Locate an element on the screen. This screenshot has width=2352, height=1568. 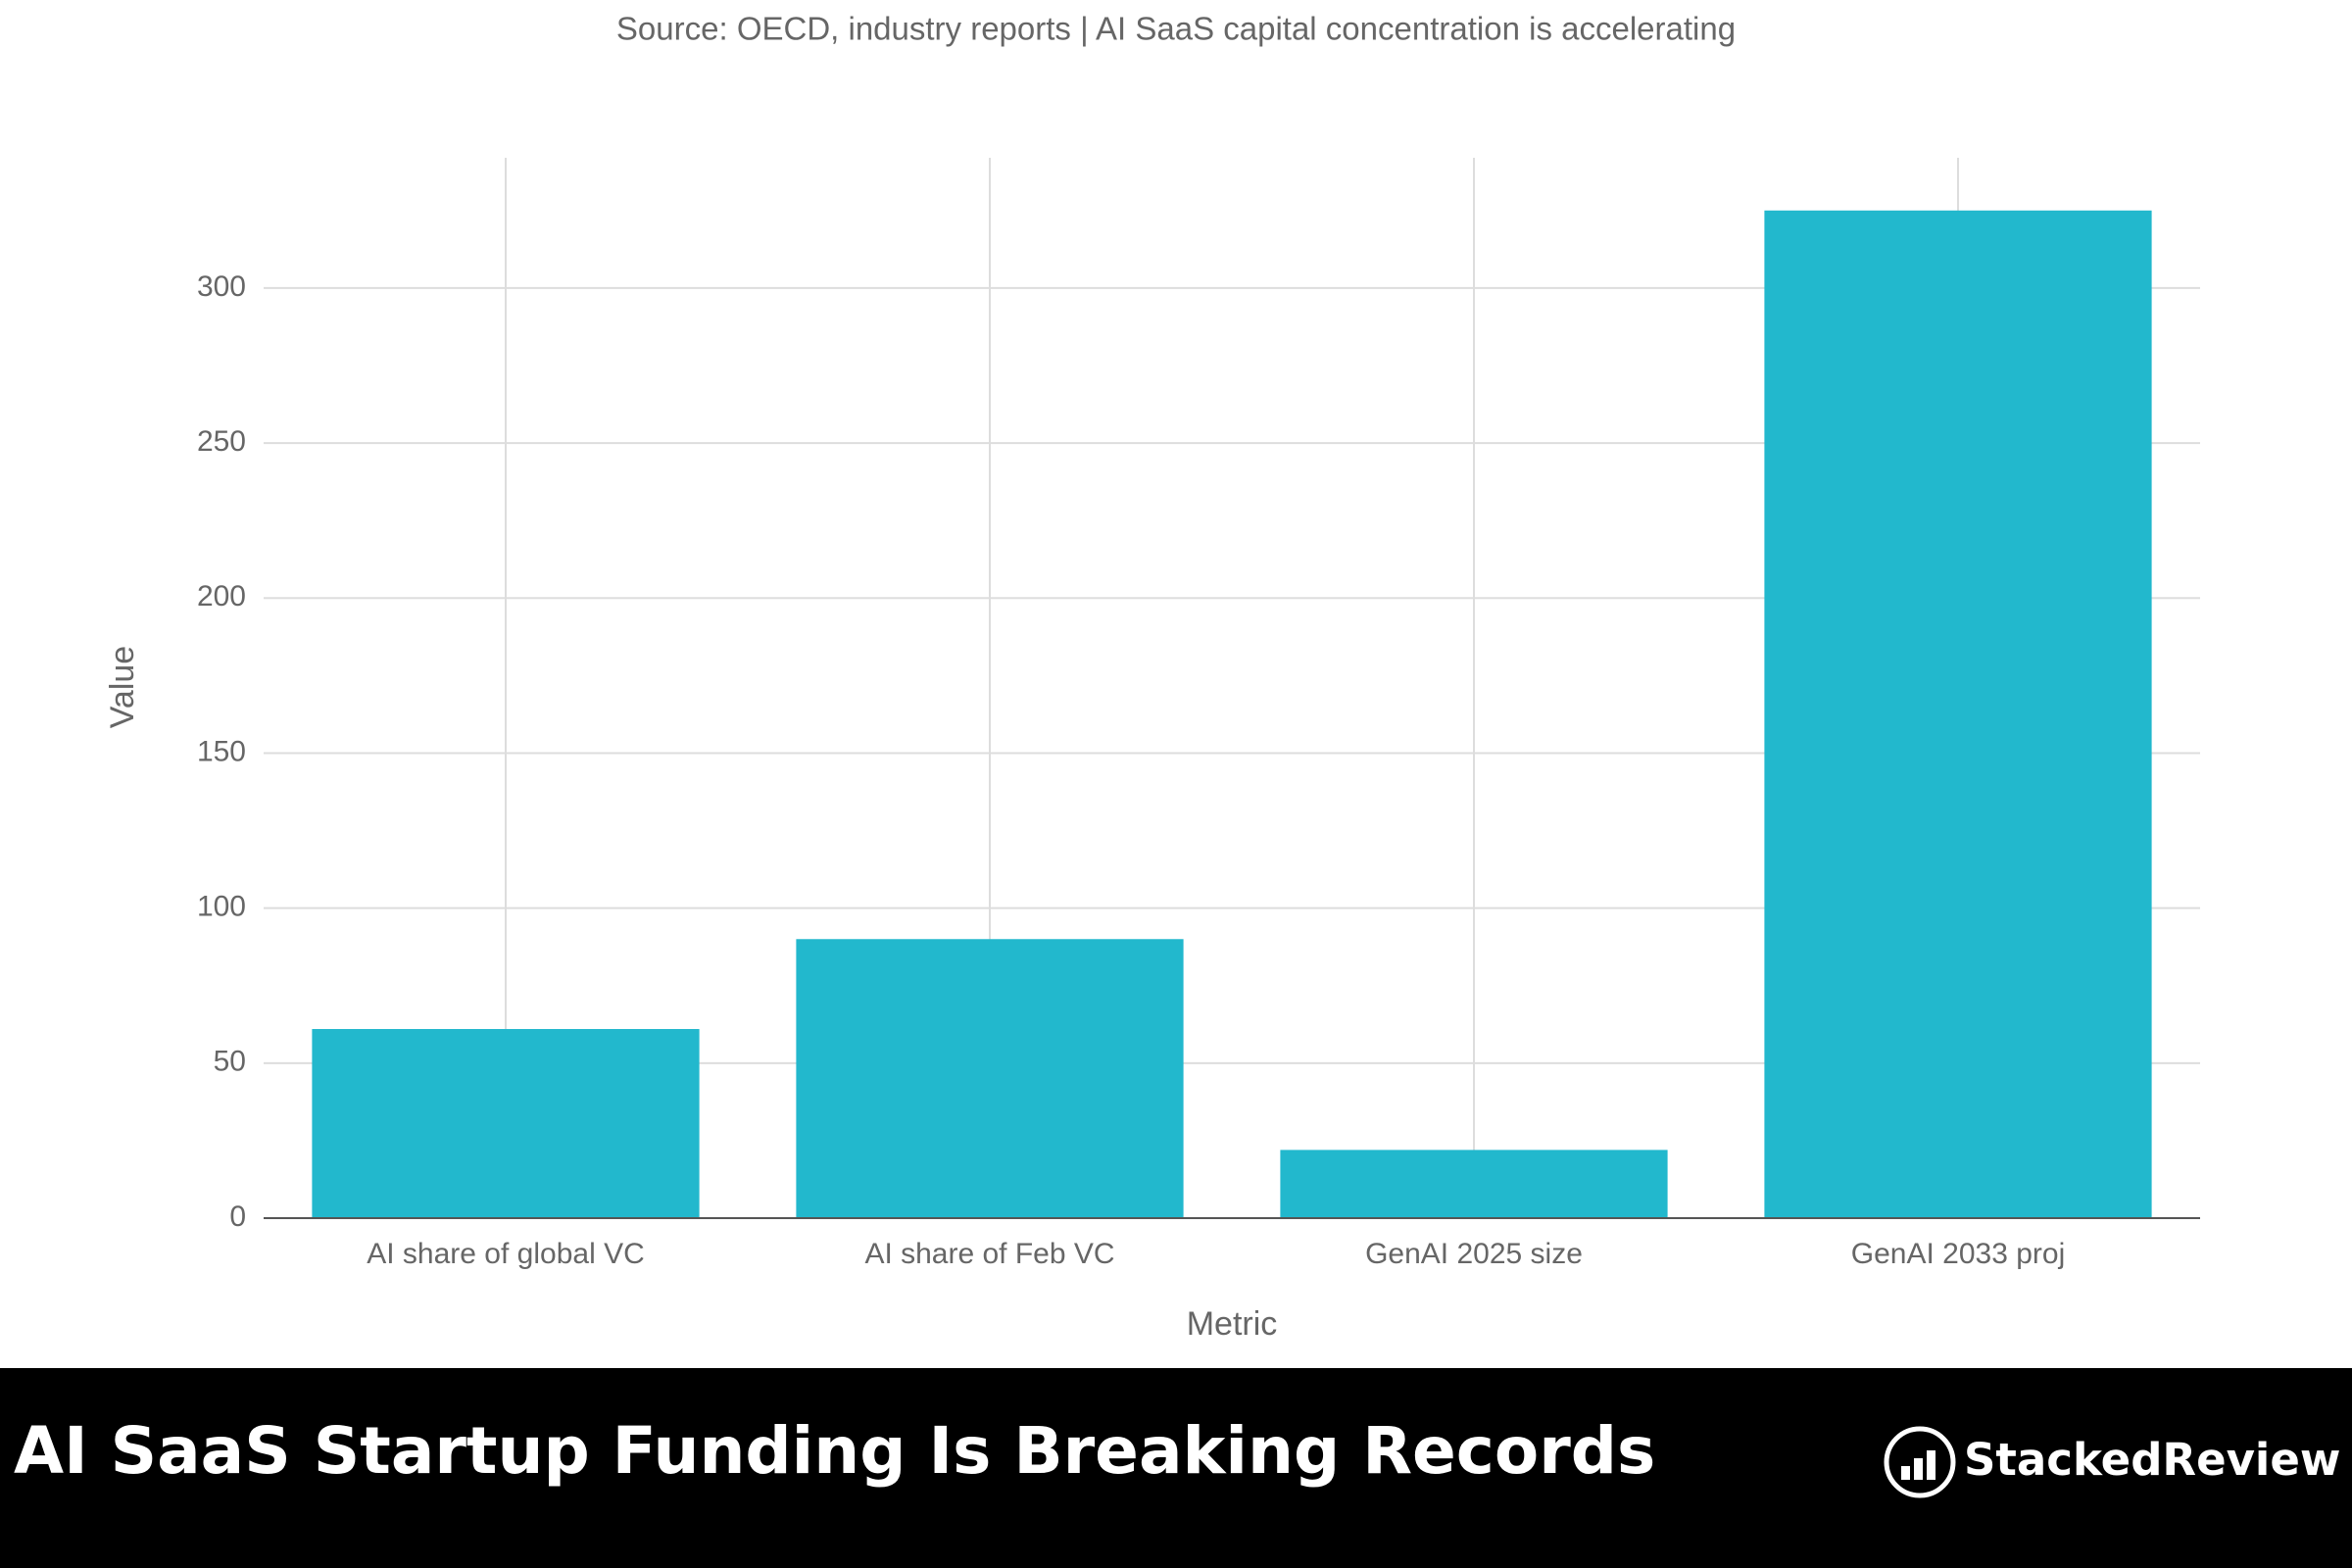
y-tick-label: 250 is located at coordinates (221, 441).